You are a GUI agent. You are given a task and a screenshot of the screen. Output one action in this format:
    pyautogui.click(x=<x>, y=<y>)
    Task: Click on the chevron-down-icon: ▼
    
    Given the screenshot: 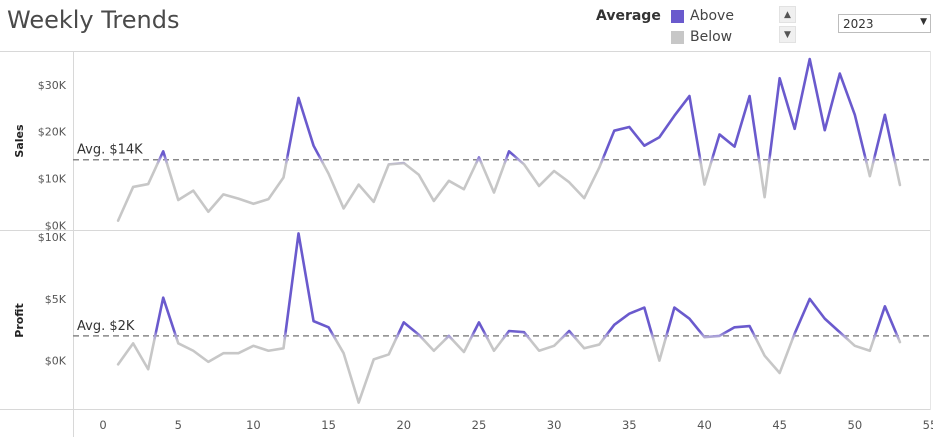 What is the action you would take?
    pyautogui.click(x=787, y=34)
    